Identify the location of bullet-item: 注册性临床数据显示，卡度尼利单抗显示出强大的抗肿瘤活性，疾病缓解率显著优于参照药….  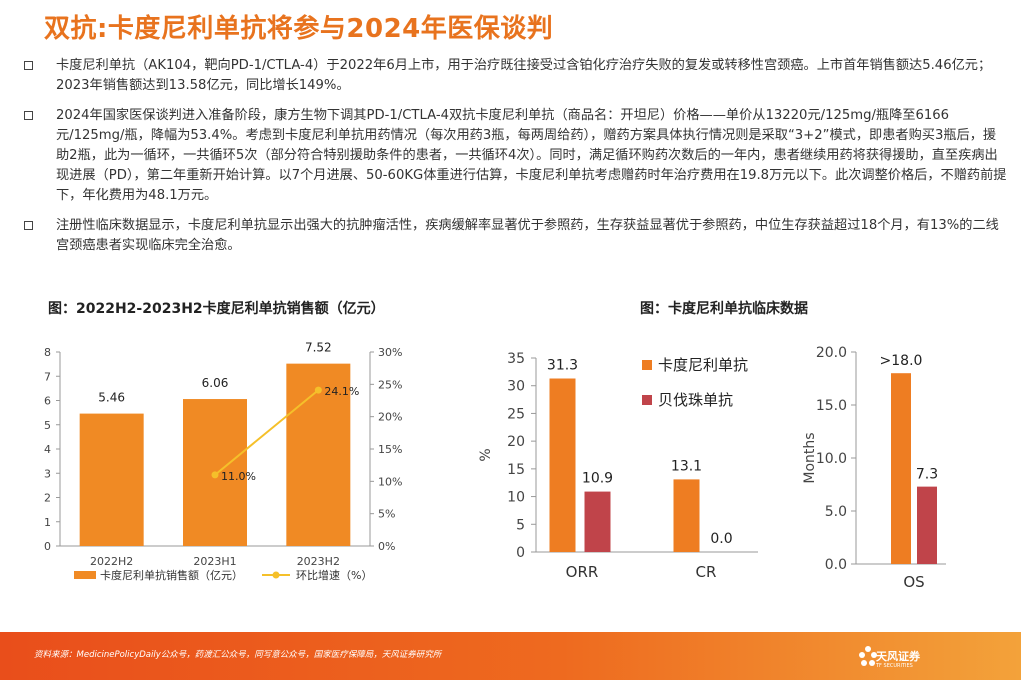
(516, 236).